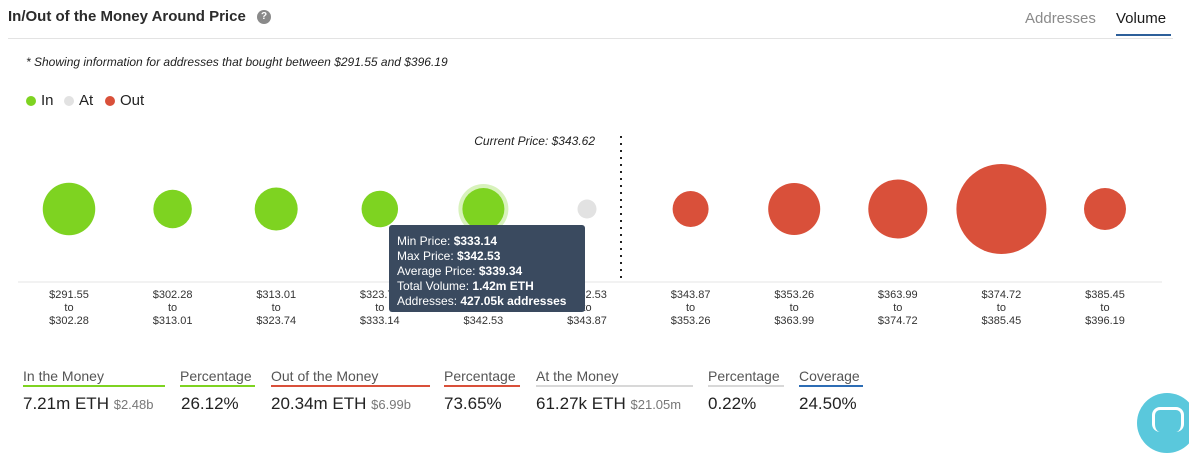 Image resolution: width=1189 pixels, height=453 pixels. What do you see at coordinates (217, 386) in the screenshot?
I see `stat-in-pct-underline` at bounding box center [217, 386].